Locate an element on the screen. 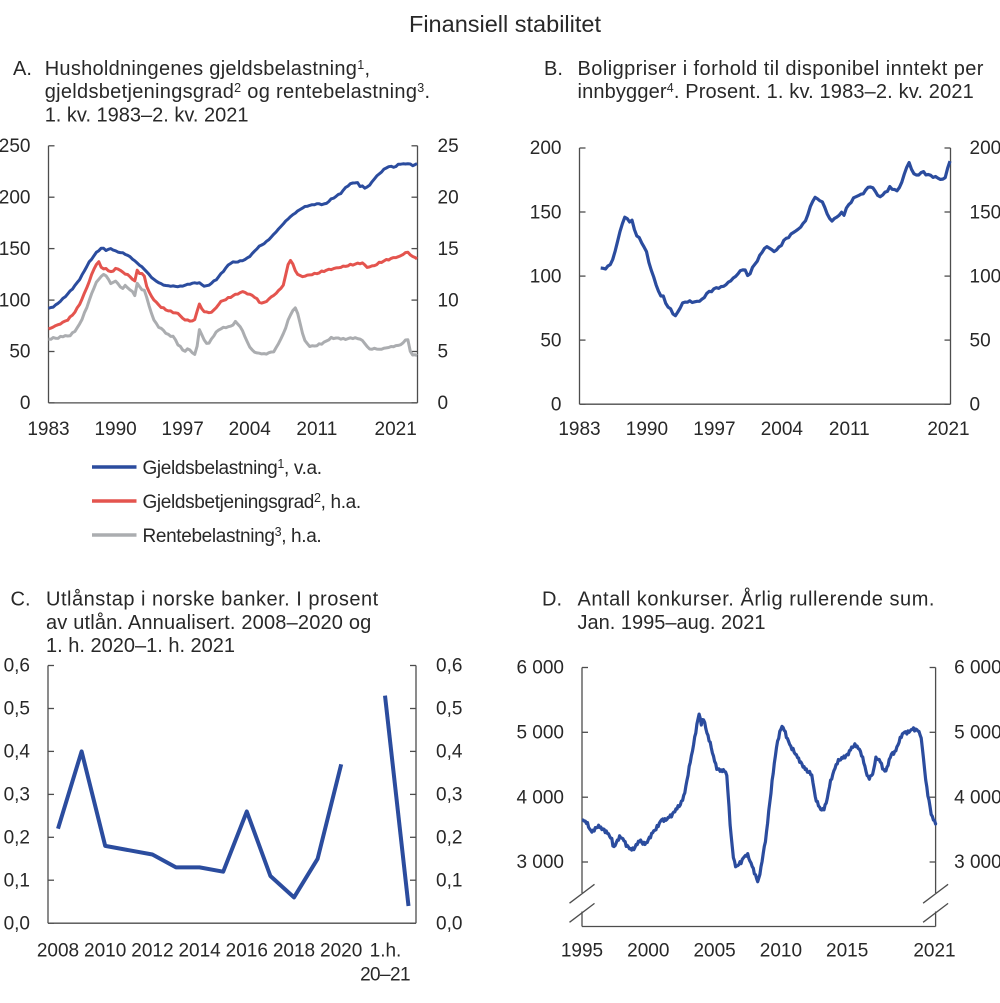  svg-text: Gjeldsbelastning1, v.a. is located at coordinates (232, 468).